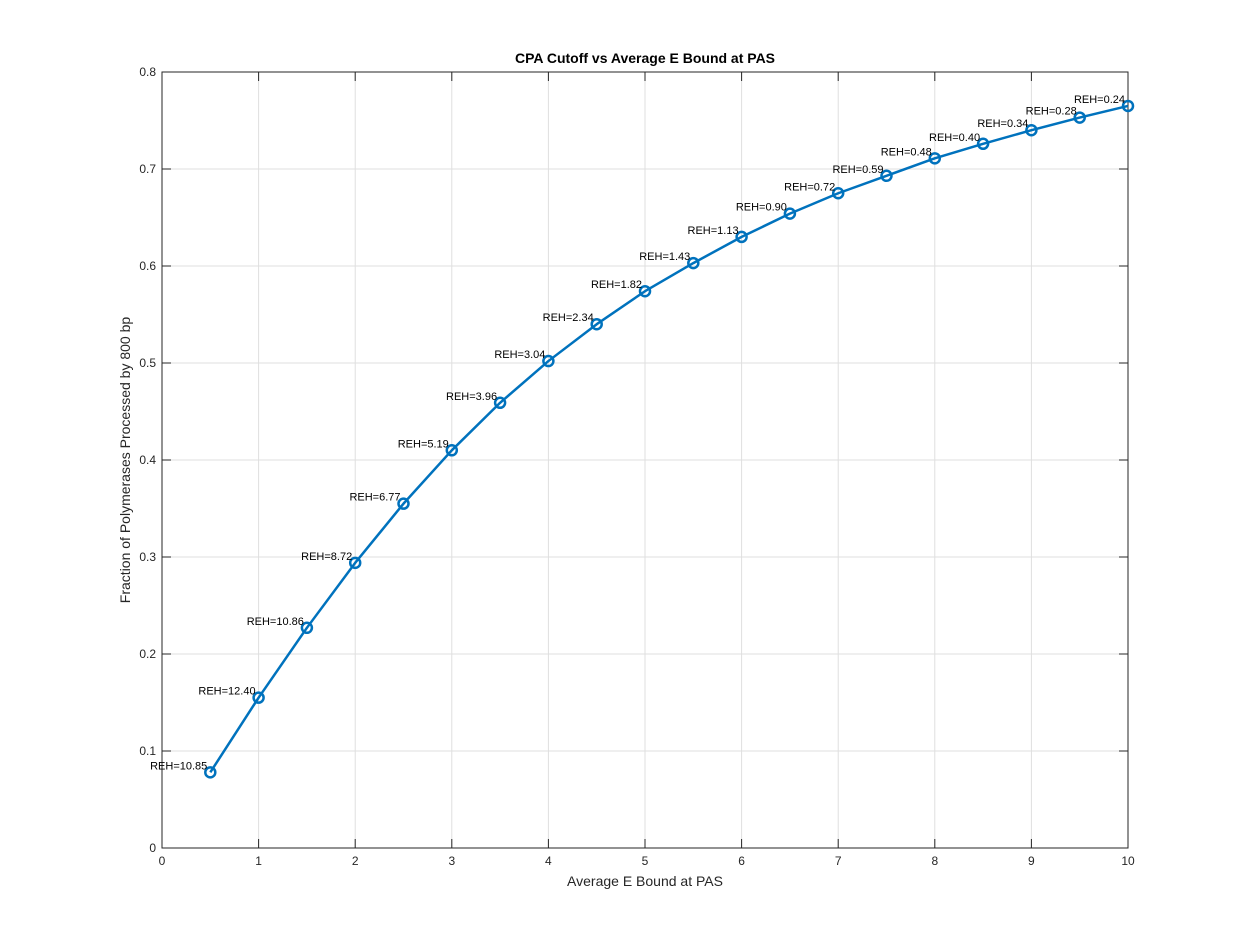 The height and width of the screenshot is (952, 1246). I want to click on x-tick-label: 2, so click(355, 861).